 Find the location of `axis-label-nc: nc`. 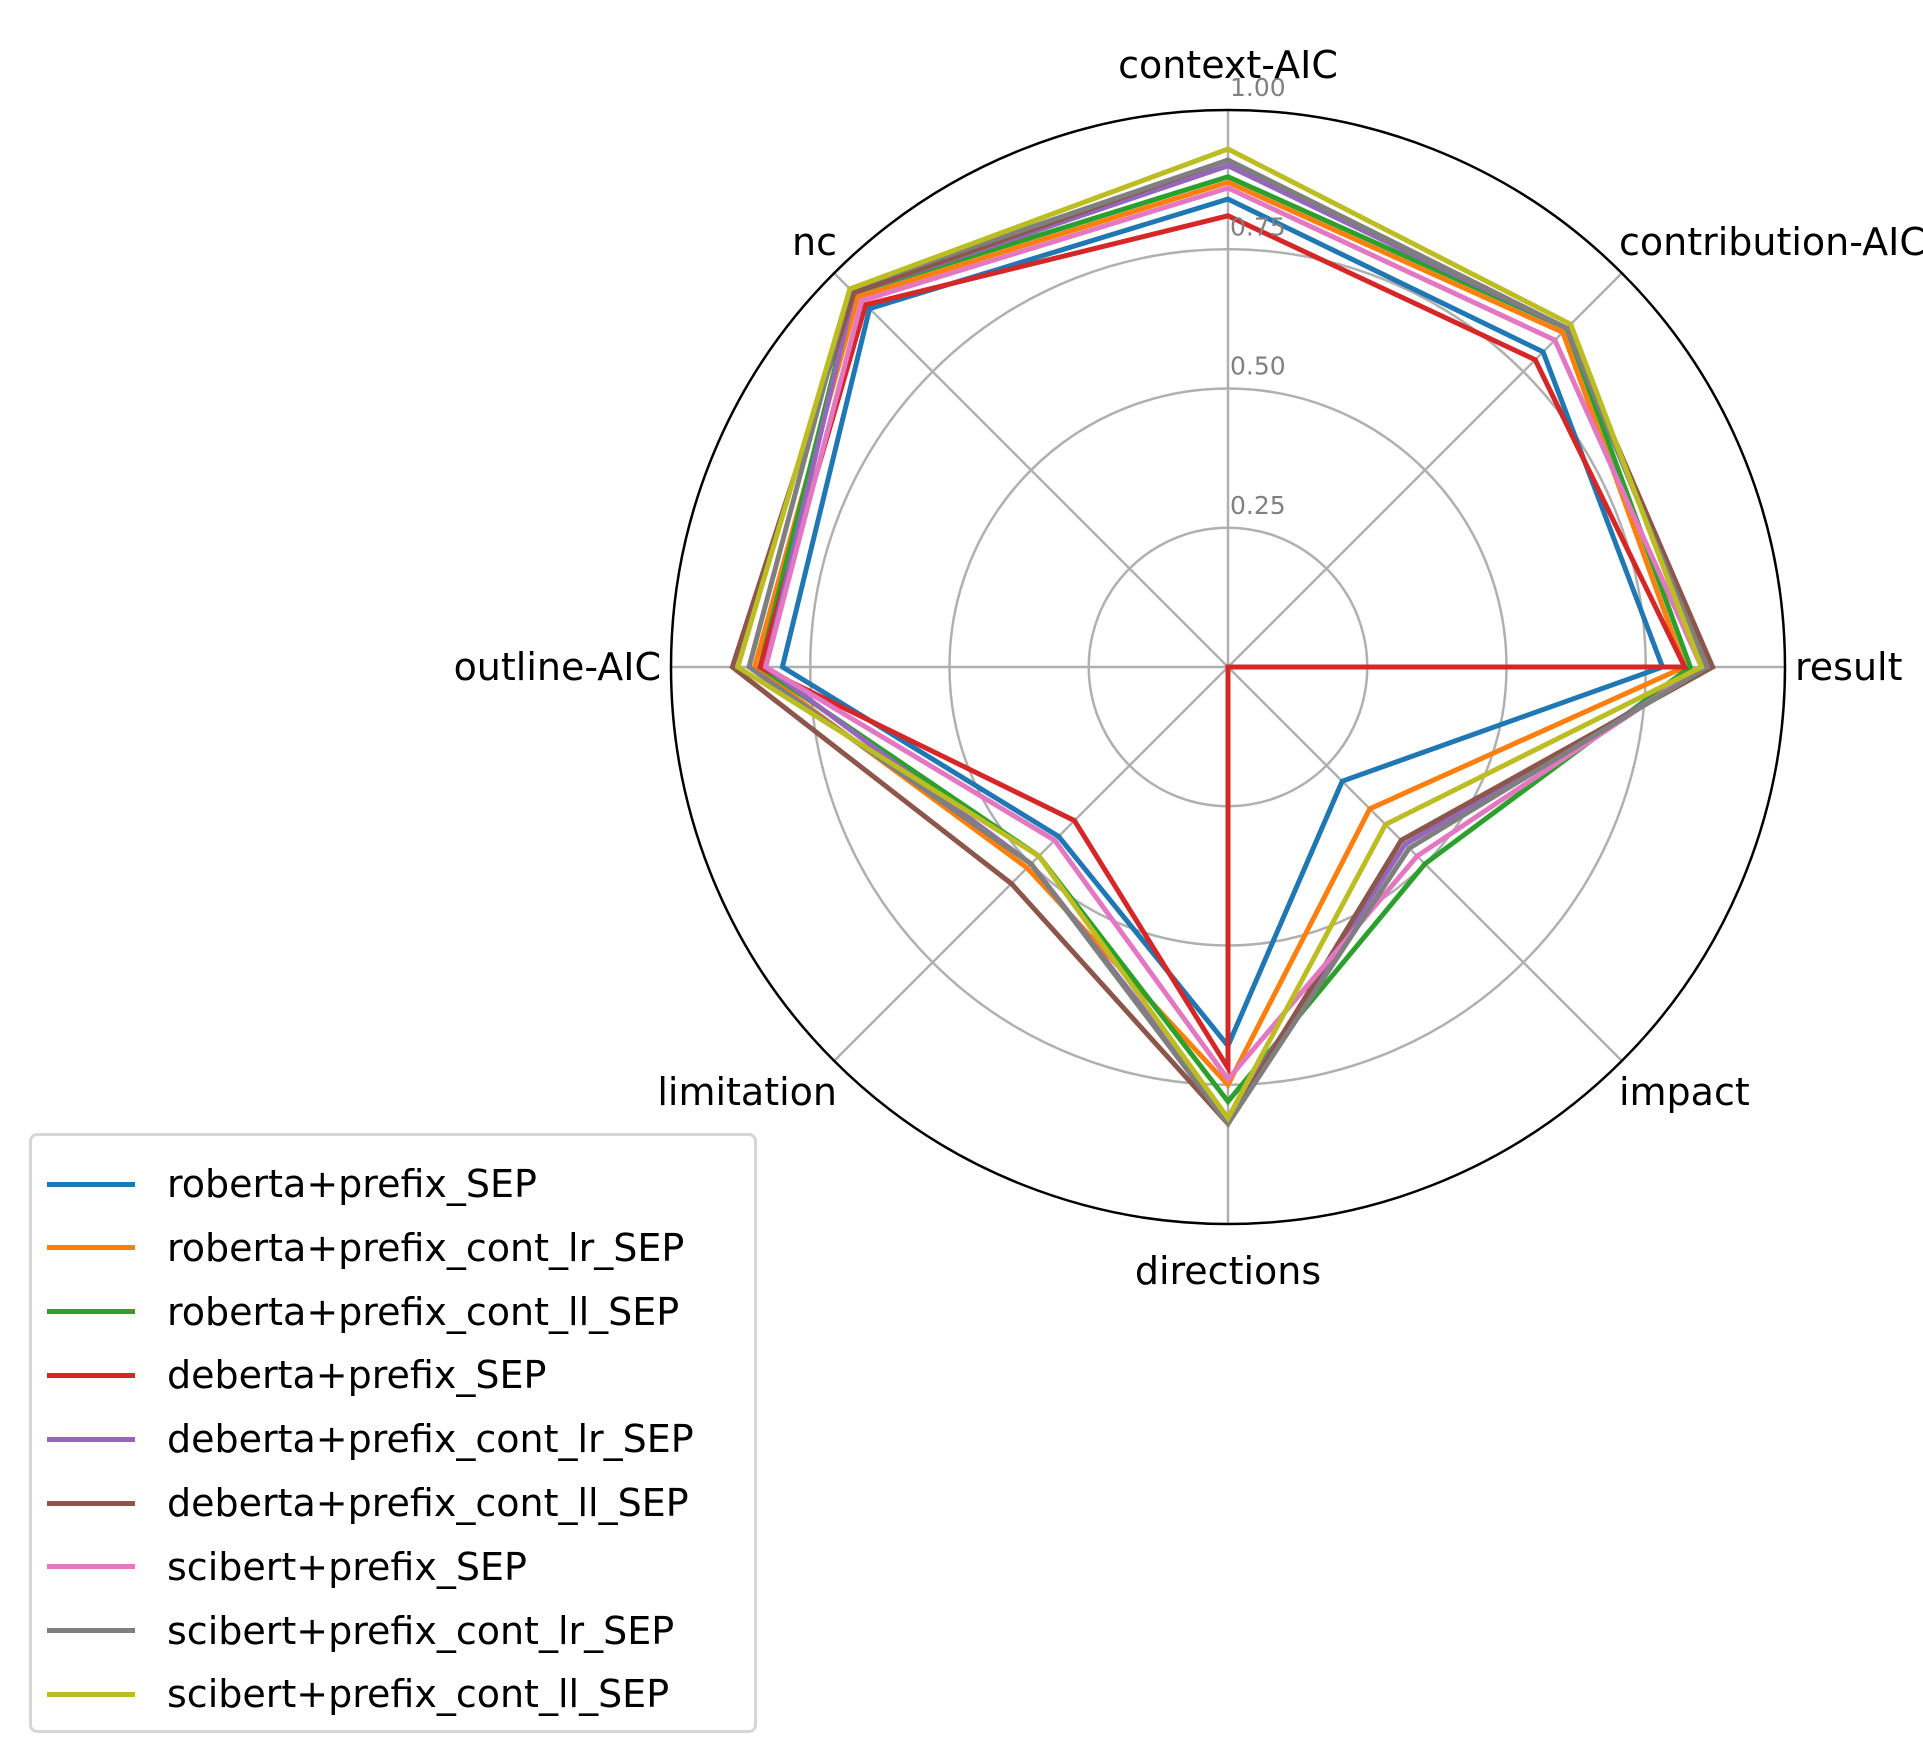

axis-label-nc: nc is located at coordinates (814, 242).